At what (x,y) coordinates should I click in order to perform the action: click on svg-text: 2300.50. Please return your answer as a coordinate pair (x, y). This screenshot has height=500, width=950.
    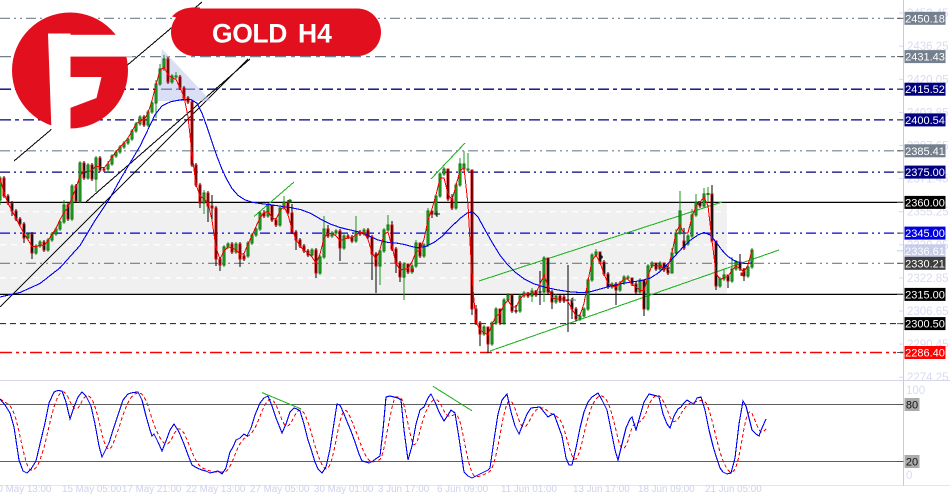
    Looking at the image, I should click on (925, 325).